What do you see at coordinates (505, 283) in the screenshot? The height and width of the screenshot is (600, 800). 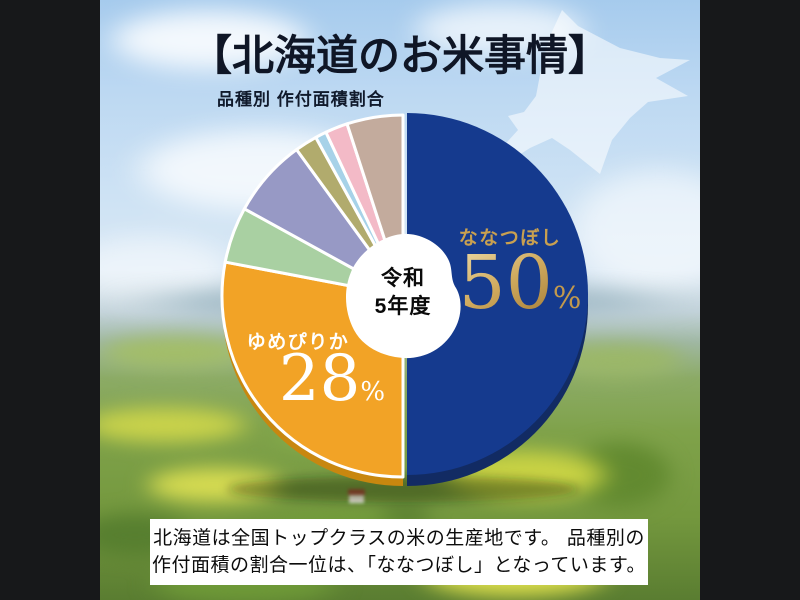 I see `slice-value-nanatsuboshi-number: 50` at bounding box center [505, 283].